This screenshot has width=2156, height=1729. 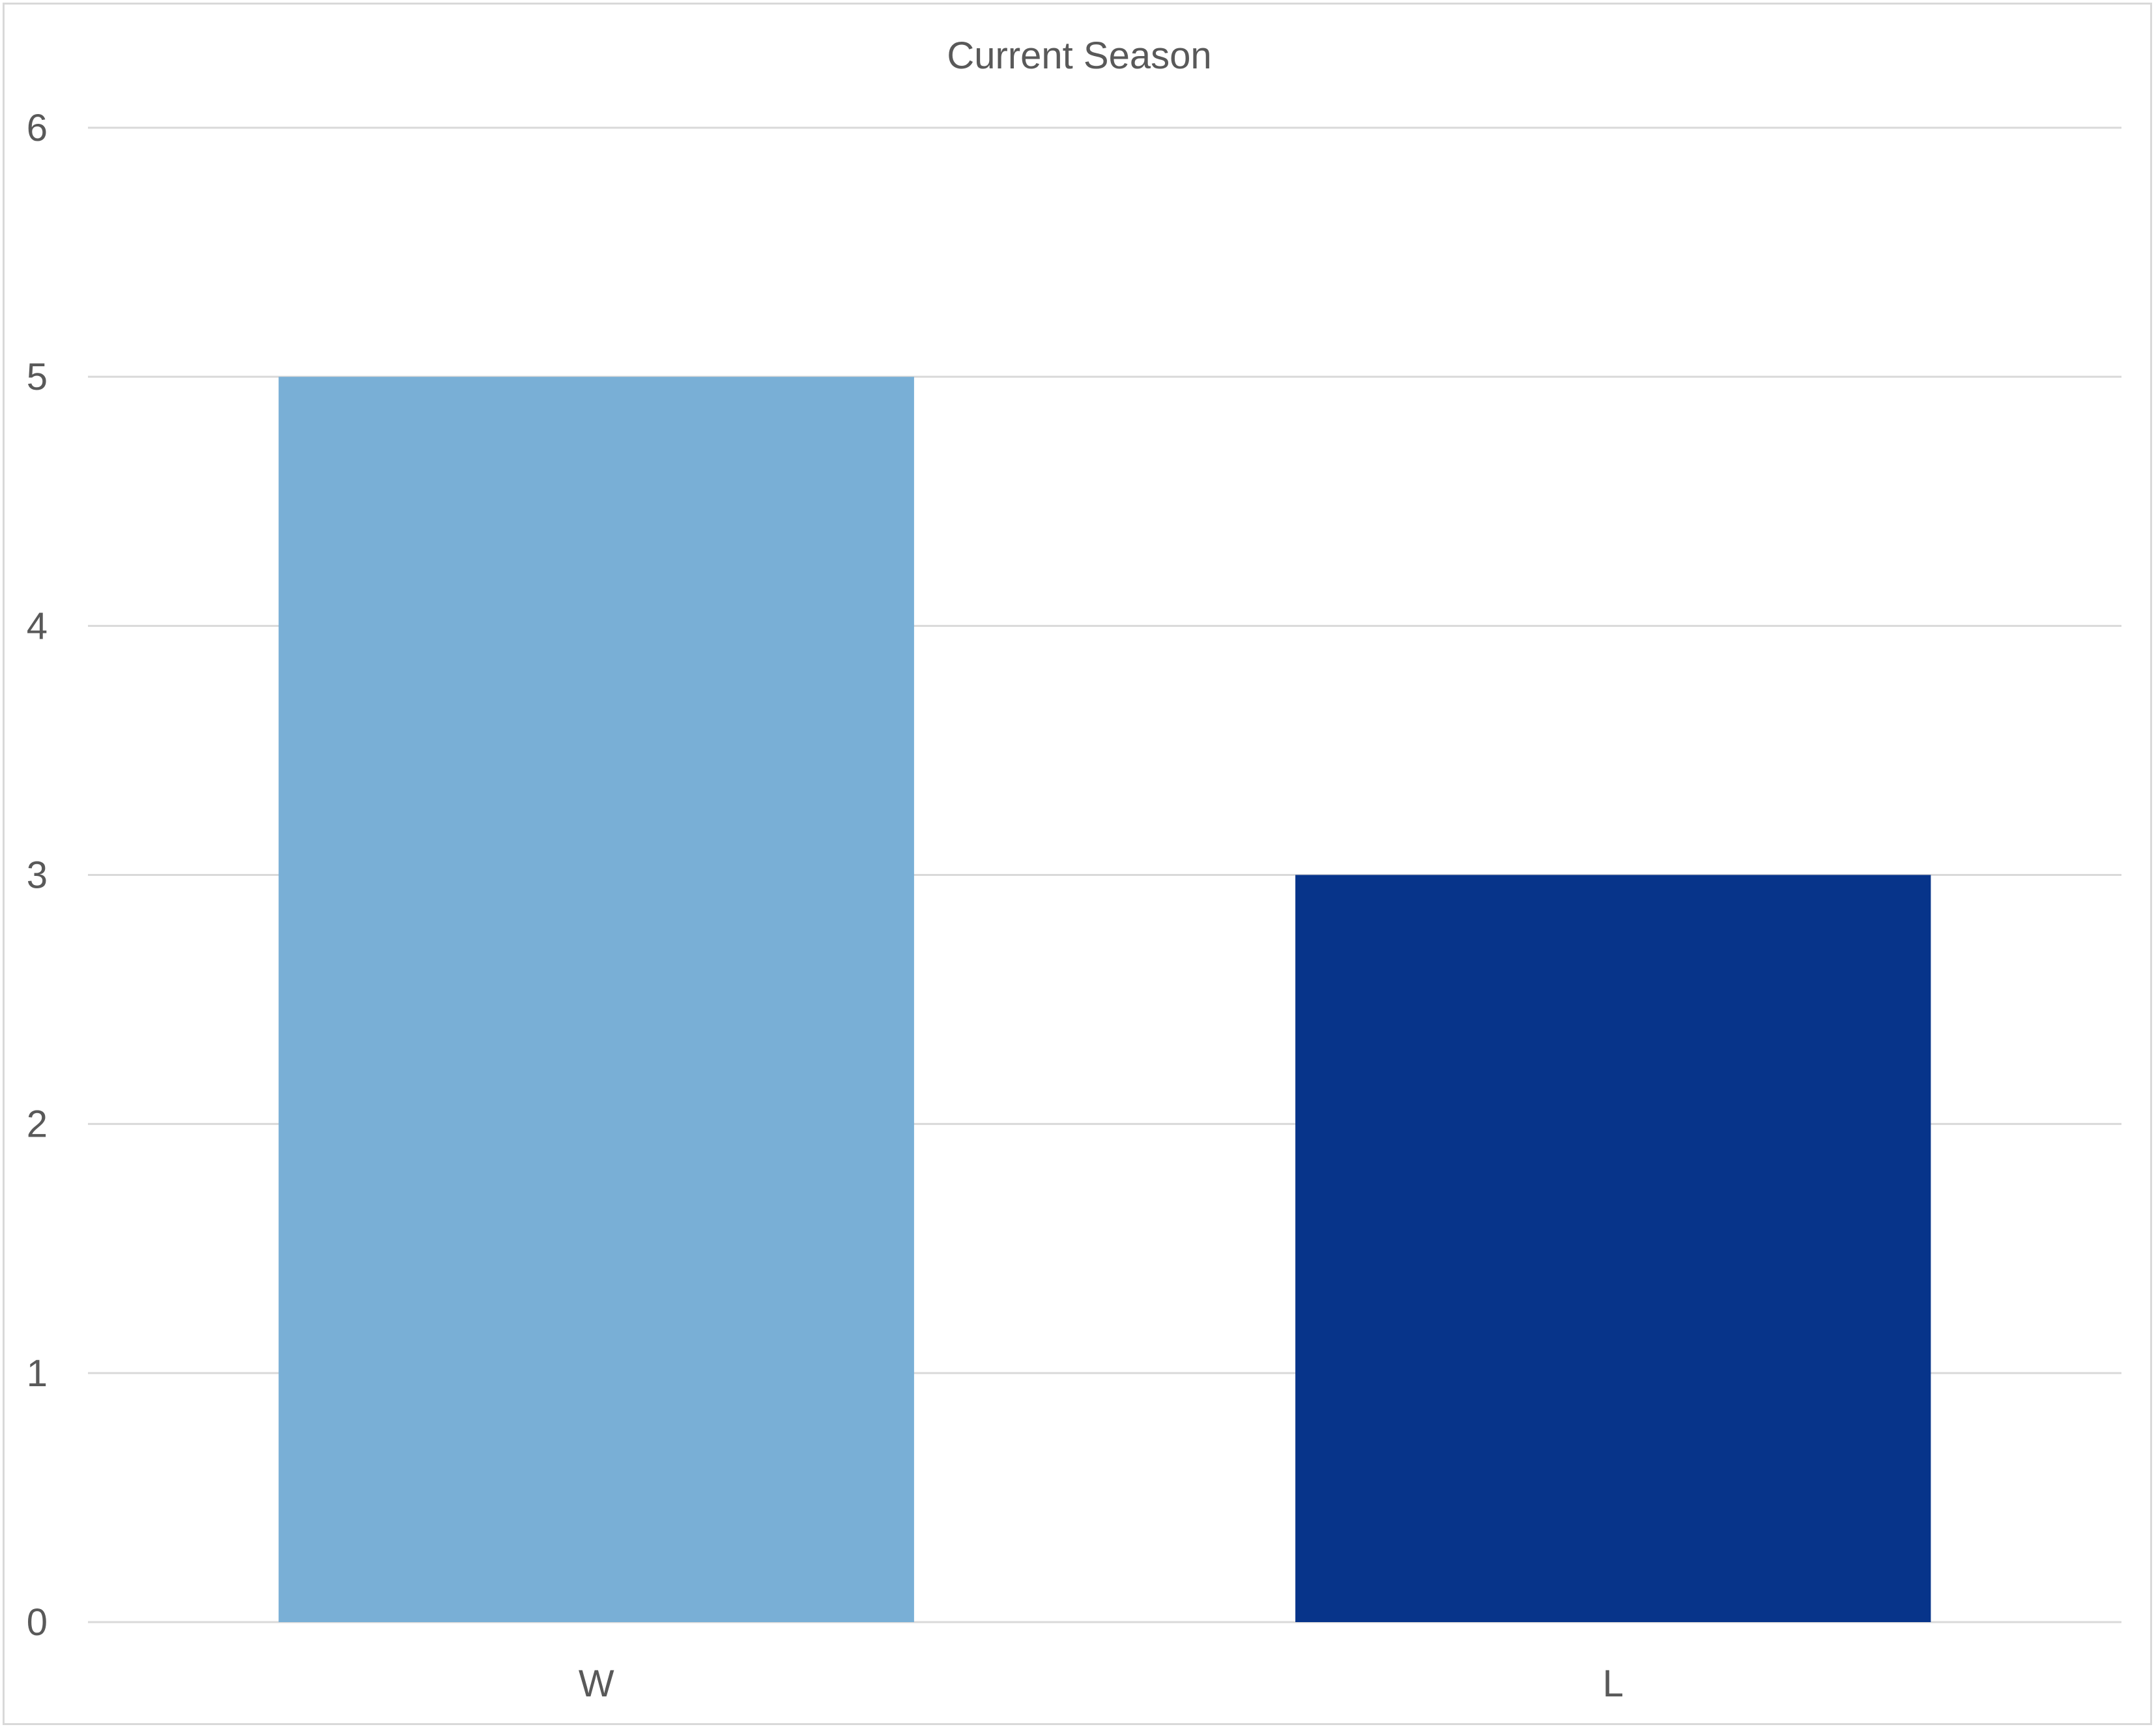 I want to click on y-tick-label: 5, so click(x=37, y=377).